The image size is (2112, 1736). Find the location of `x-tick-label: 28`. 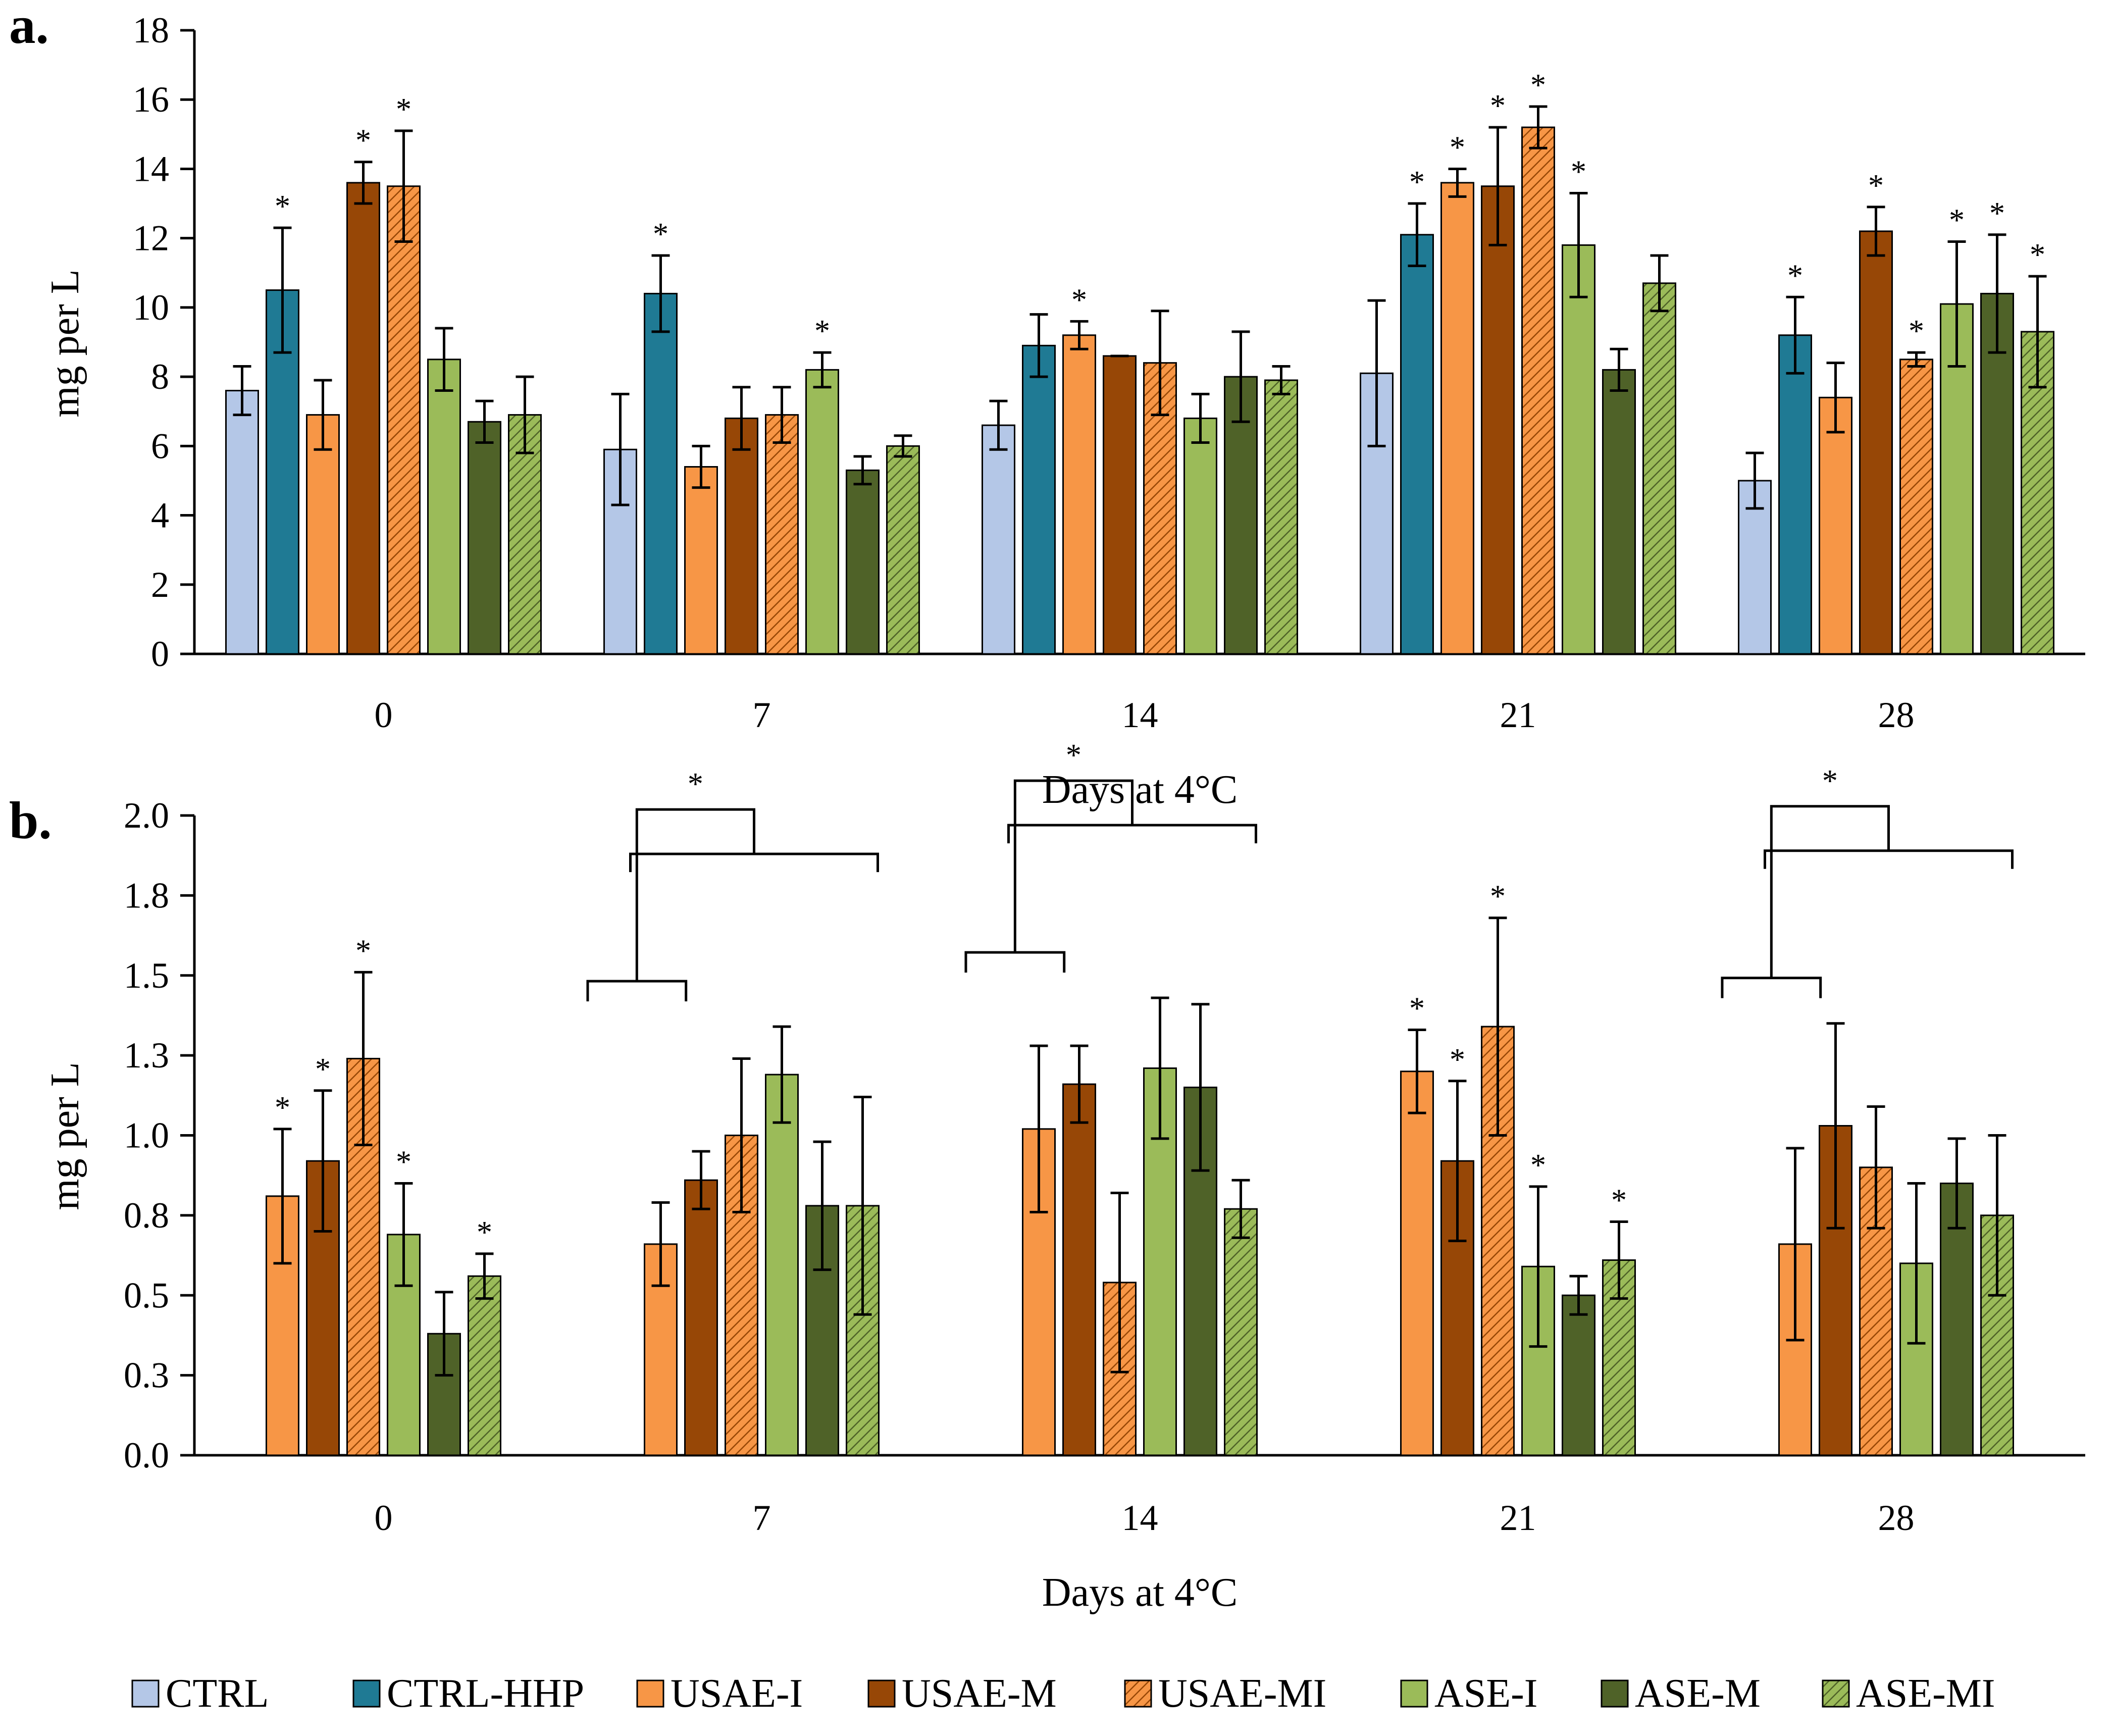

x-tick-label: 28 is located at coordinates (1896, 715).